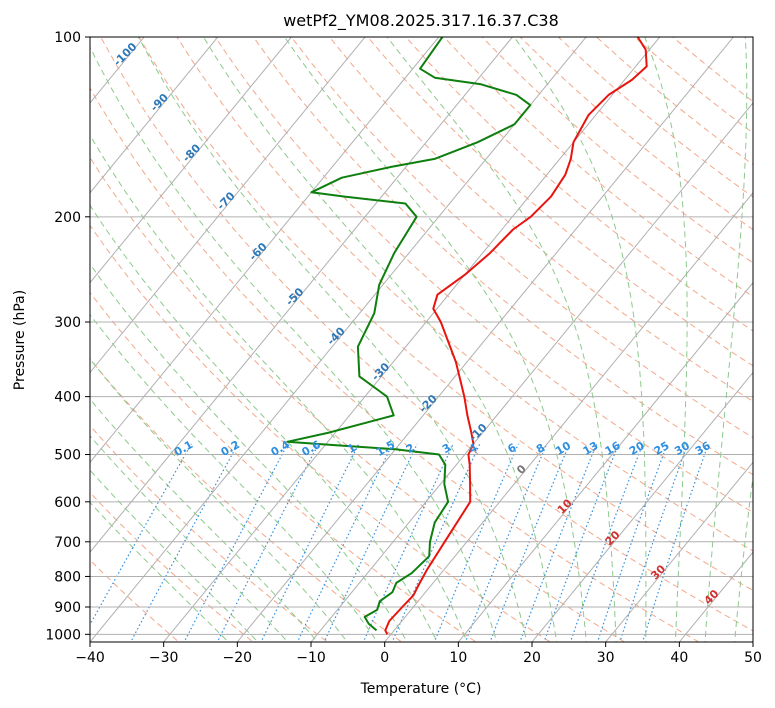 The width and height of the screenshot is (775, 708). Describe the element at coordinates (67, 336) in the screenshot. I see `y-axis-ticks: 100 200 300 400 500 600 700 800 900 1000` at that location.